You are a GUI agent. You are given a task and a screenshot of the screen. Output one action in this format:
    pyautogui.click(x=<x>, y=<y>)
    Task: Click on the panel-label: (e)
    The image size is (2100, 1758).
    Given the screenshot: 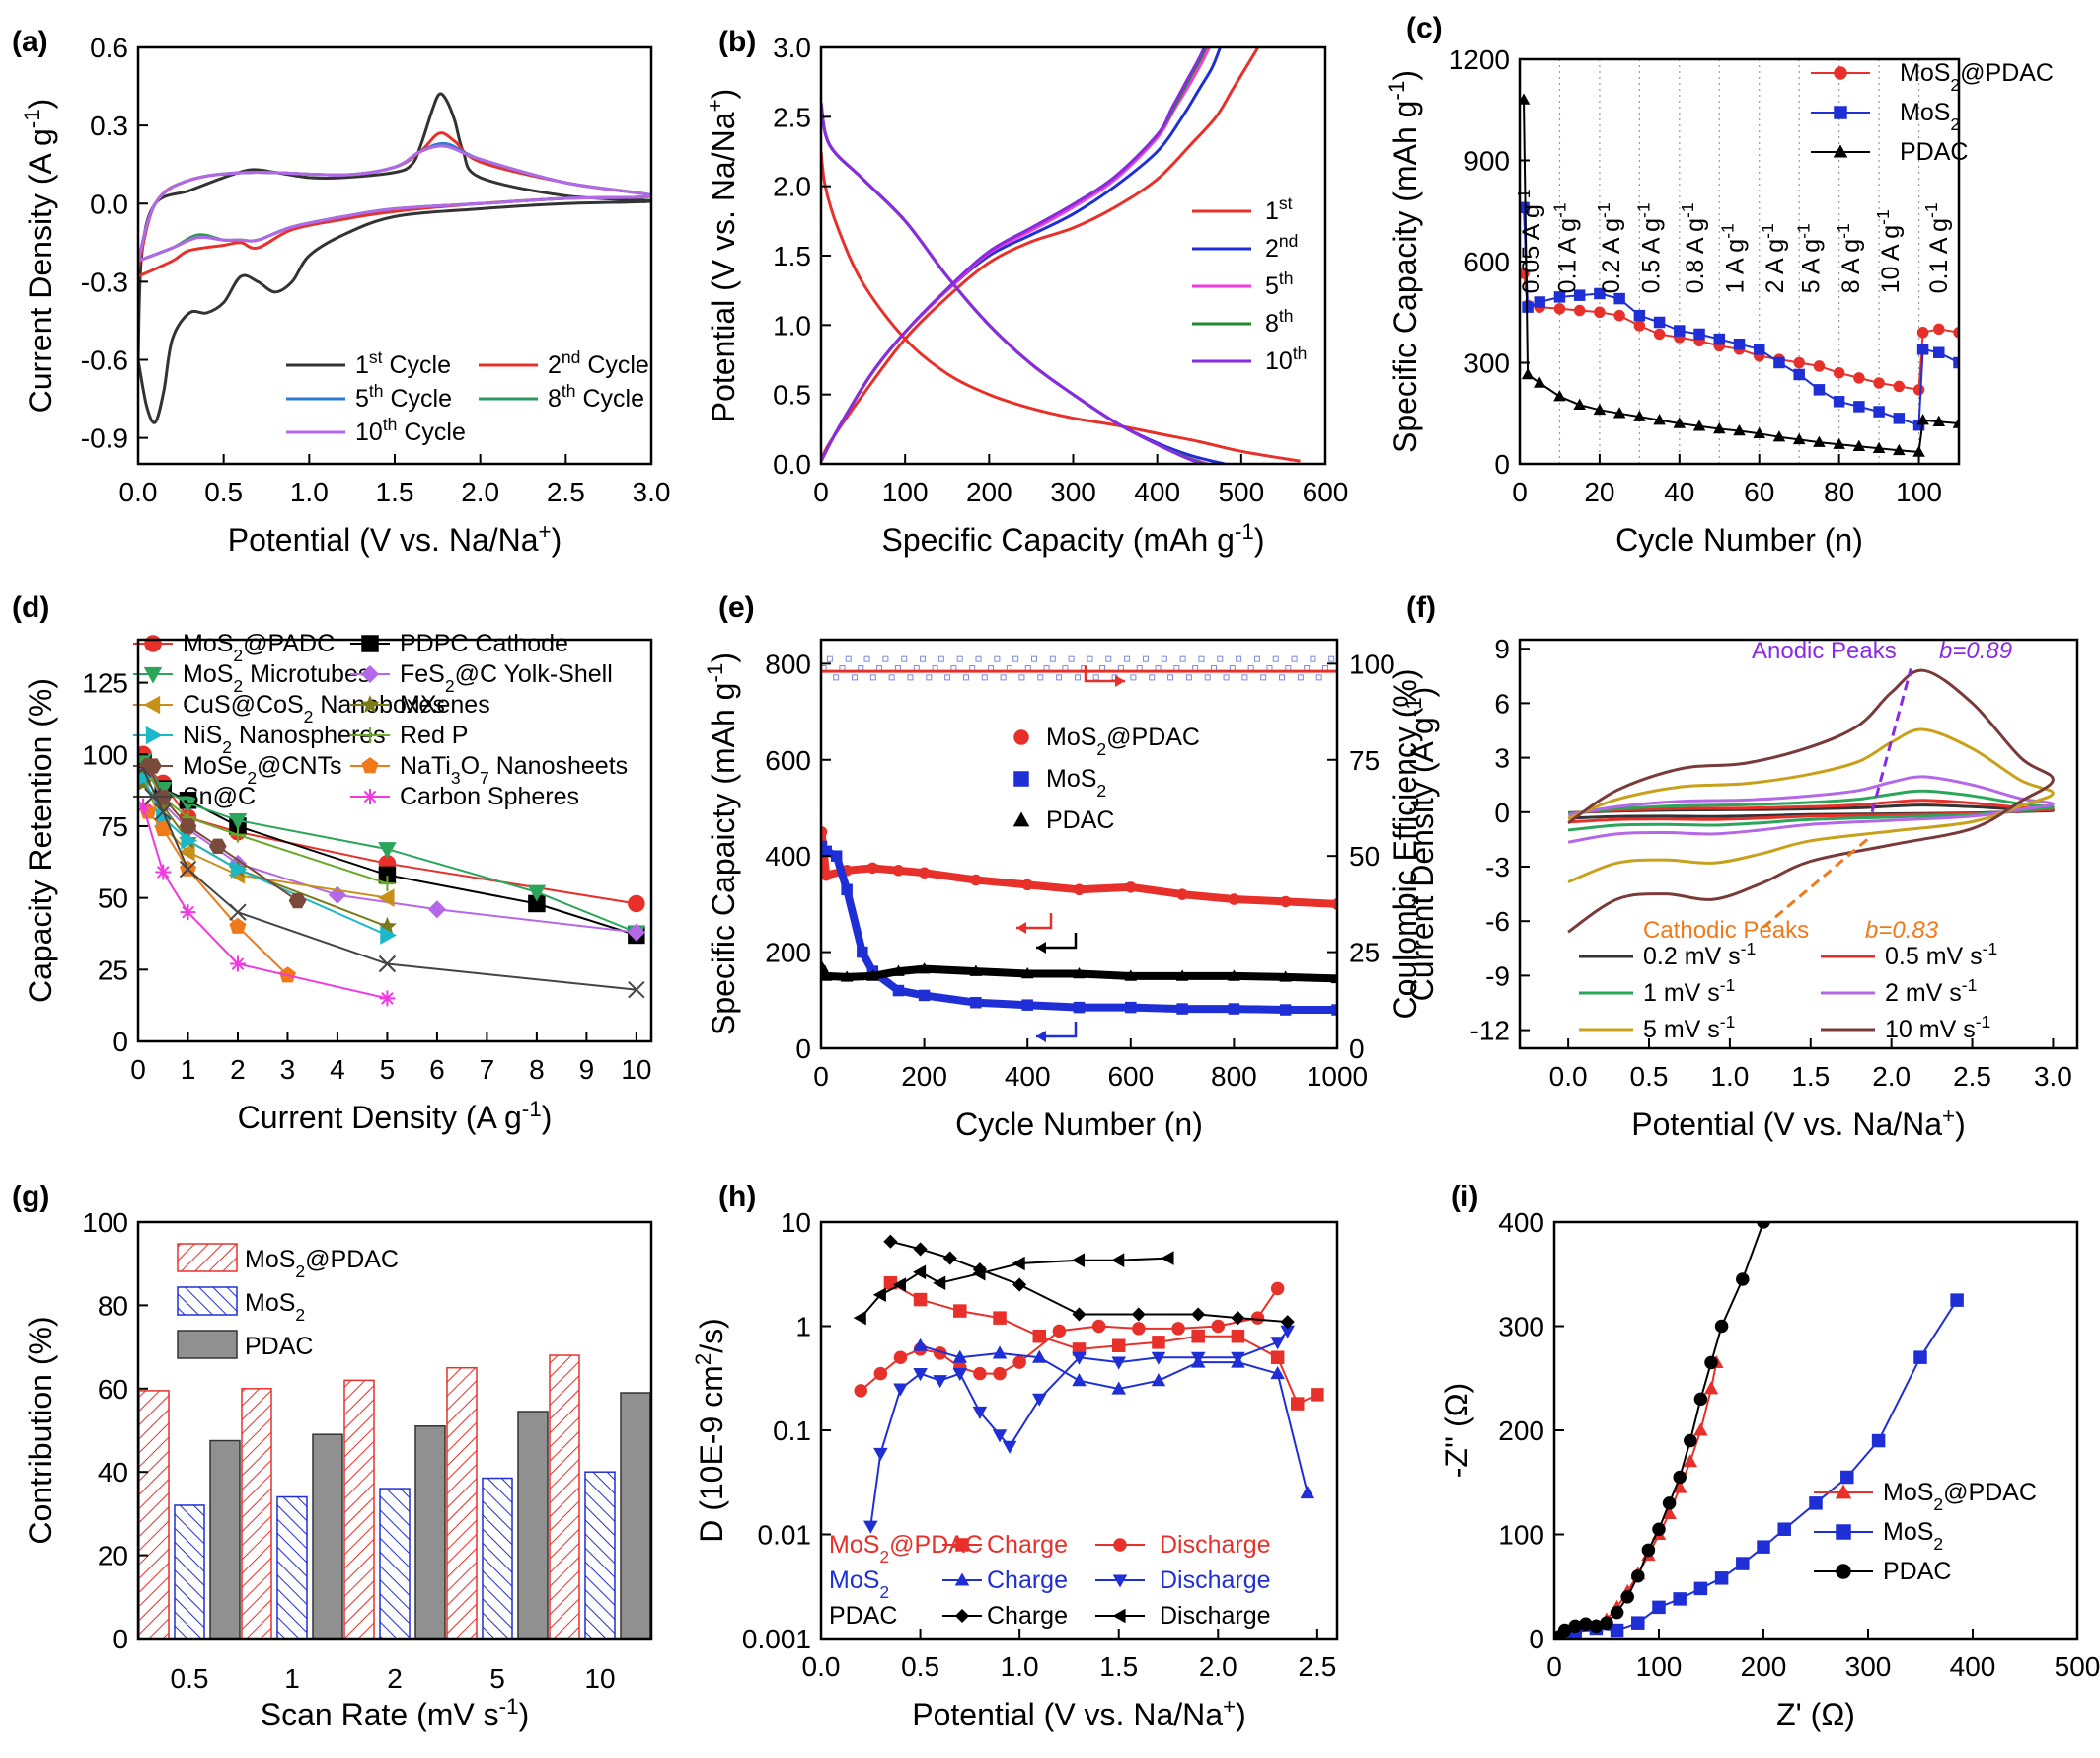 What is the action you would take?
    pyautogui.click(x=736, y=607)
    